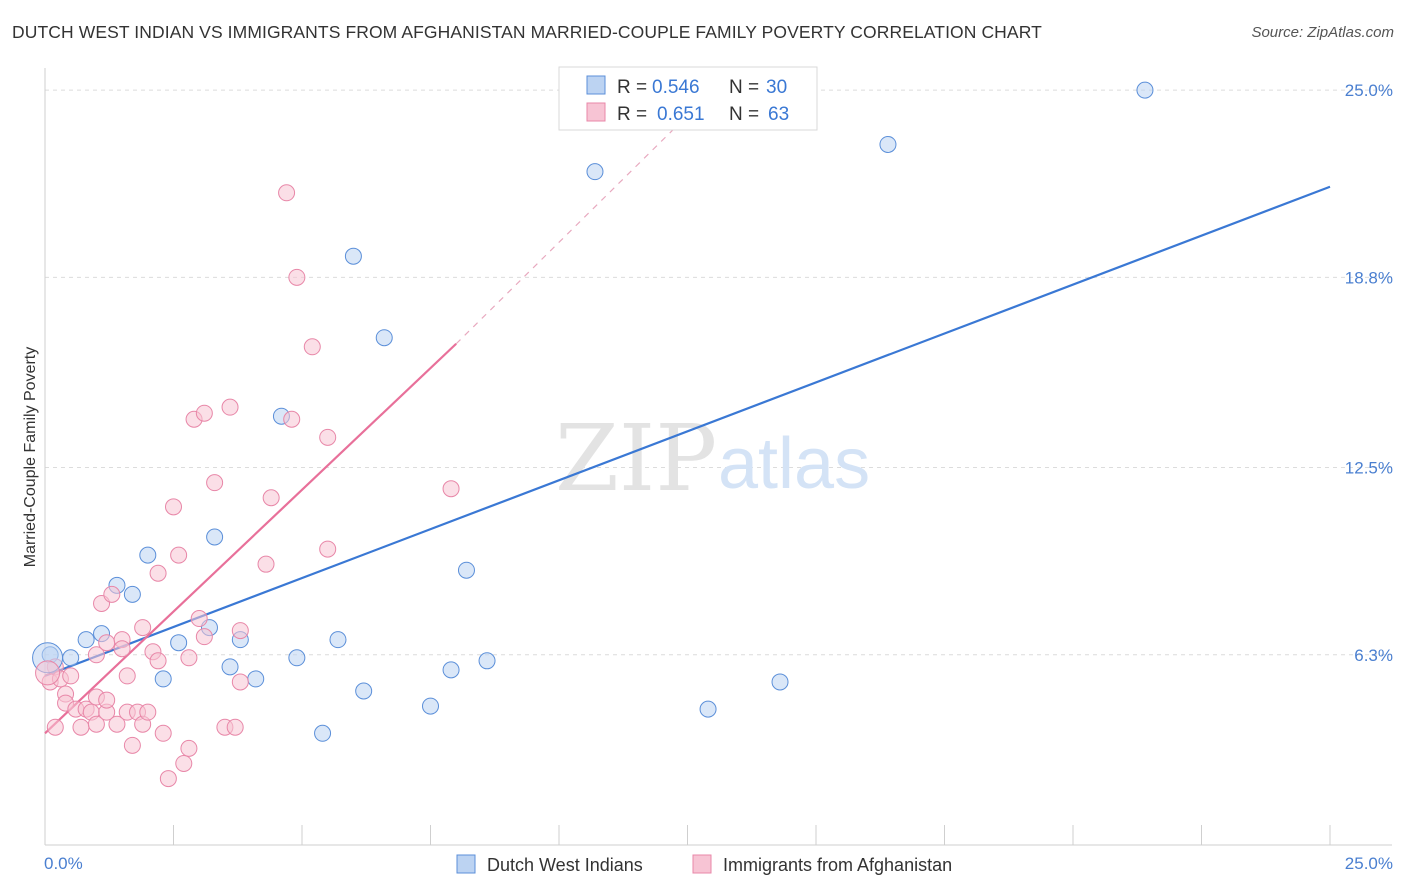 The image size is (1406, 892). What do you see at coordinates (1369, 863) in the screenshot?
I see `x-tick-label-max: 25.0%` at bounding box center [1369, 863].